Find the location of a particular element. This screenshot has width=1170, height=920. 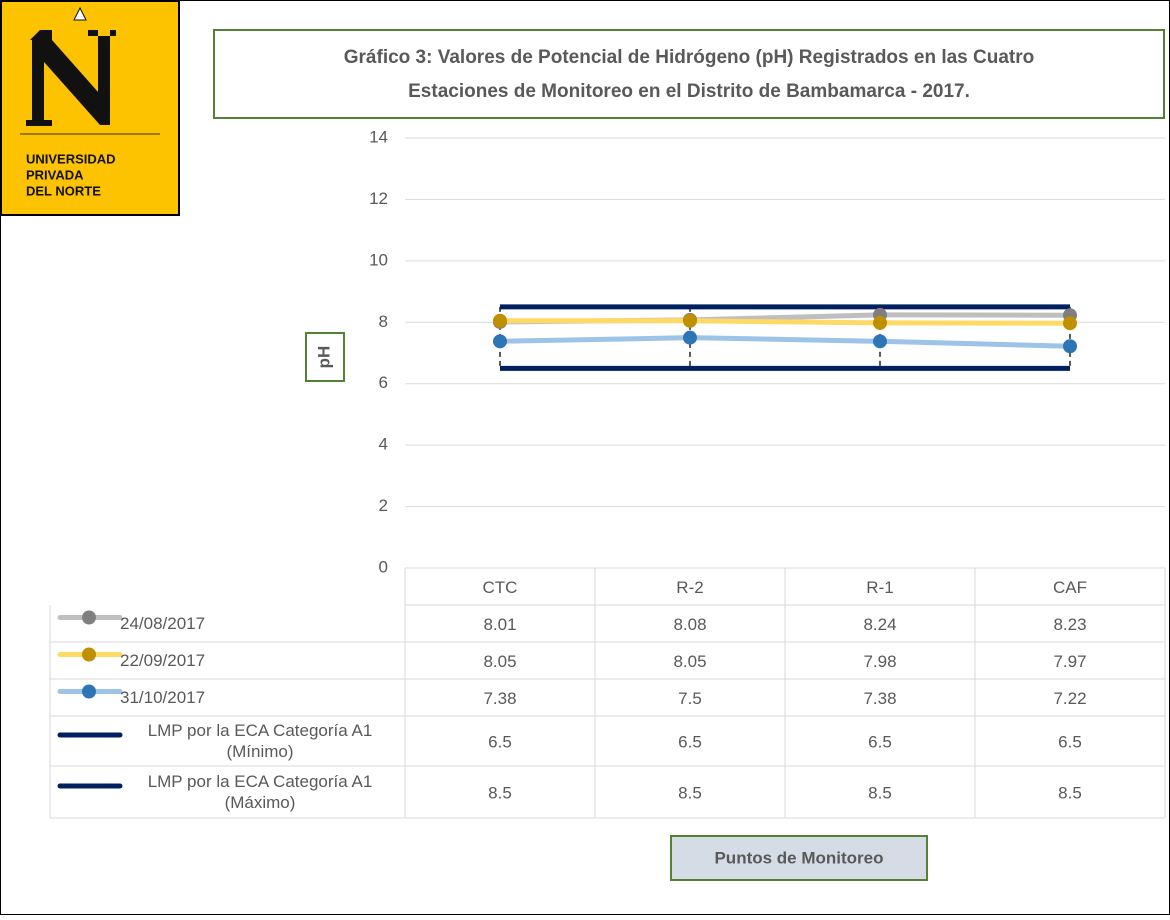

table-value: 8.01 is located at coordinates (499, 624).